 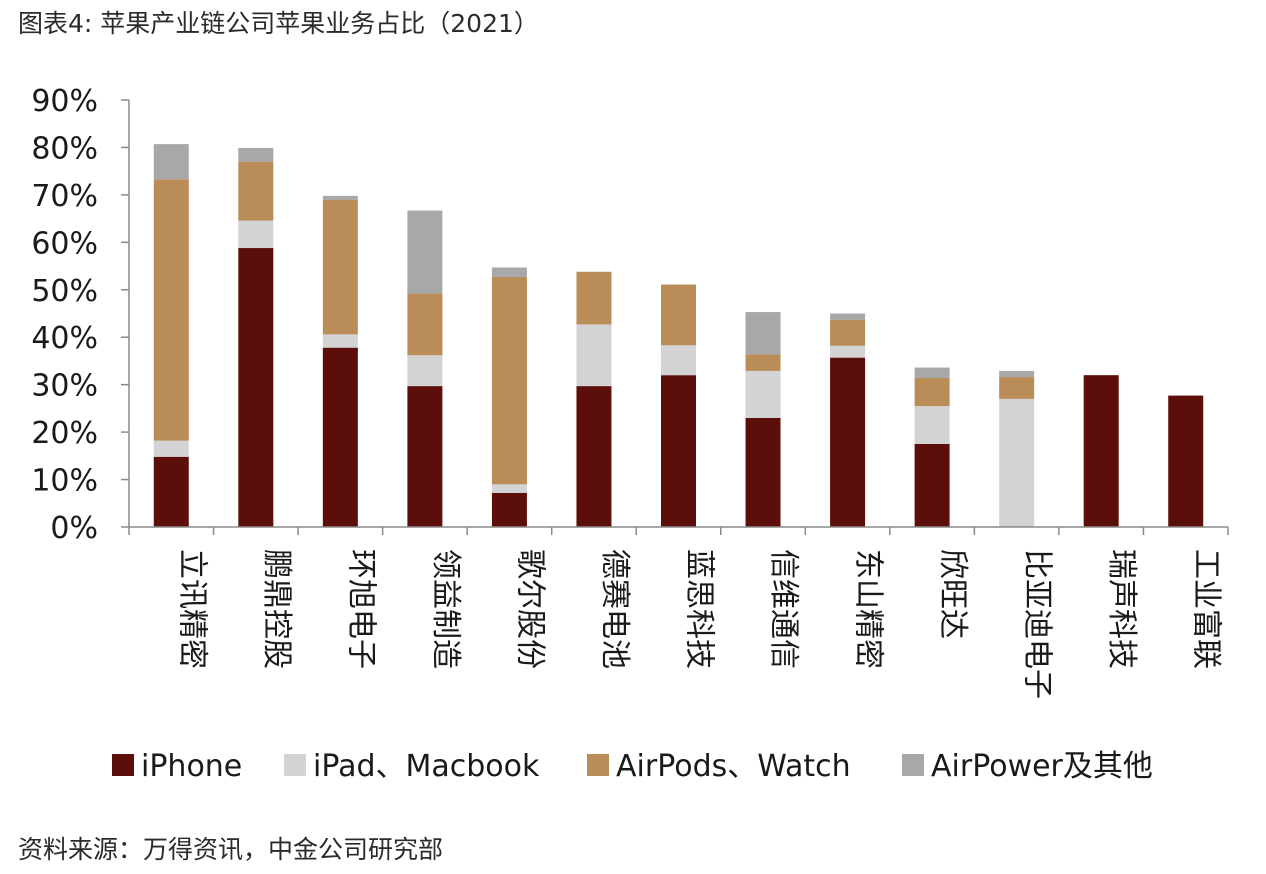 I want to click on legend-label: AirPods、Watch, so click(x=733, y=766).